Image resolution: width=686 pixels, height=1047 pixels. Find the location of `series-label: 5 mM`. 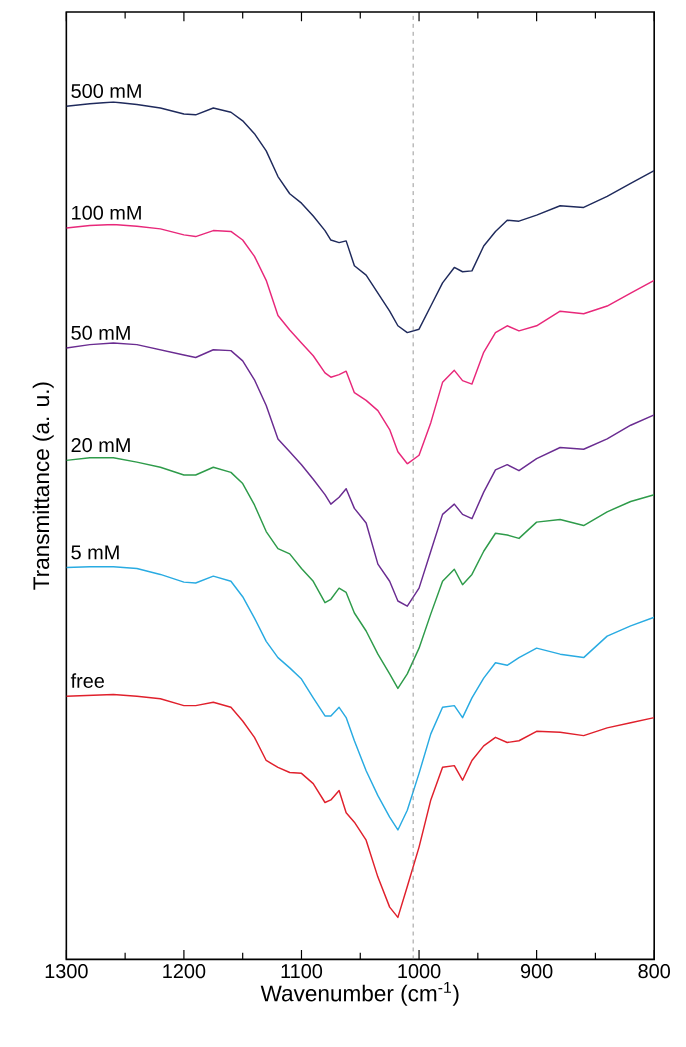

series-label: 5 mM is located at coordinates (95, 552).